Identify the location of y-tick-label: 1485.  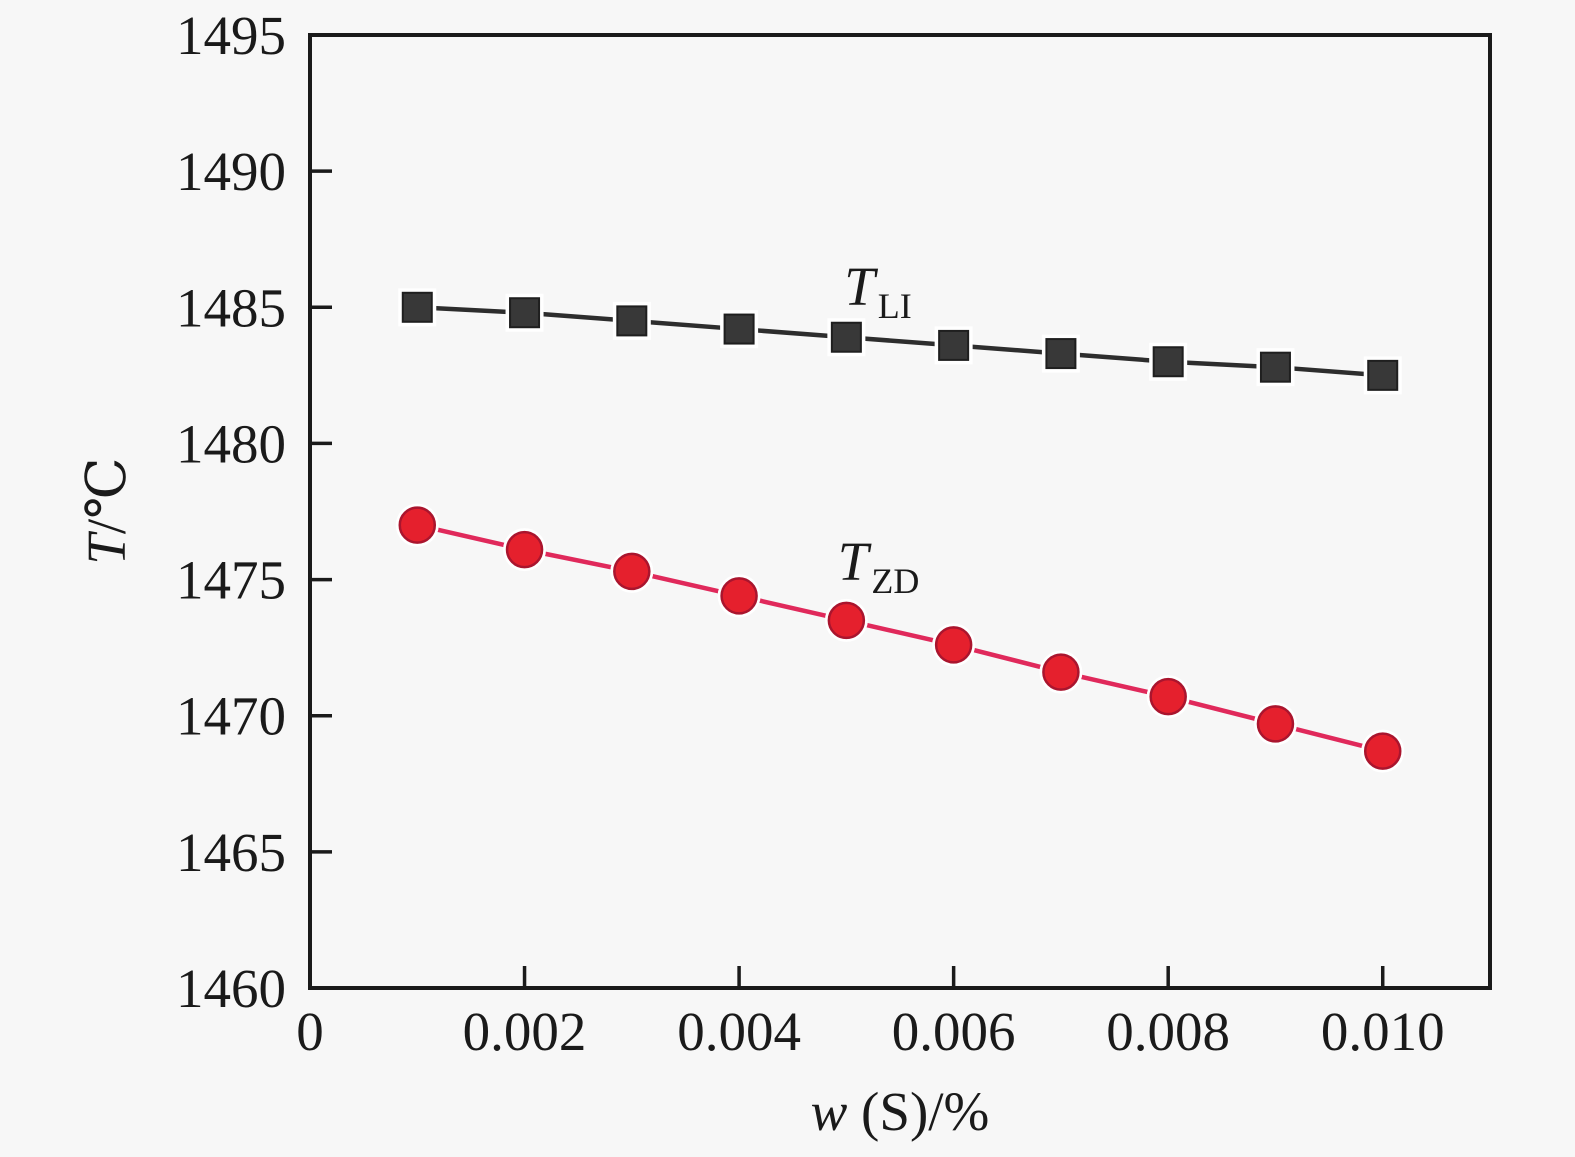
(231, 307).